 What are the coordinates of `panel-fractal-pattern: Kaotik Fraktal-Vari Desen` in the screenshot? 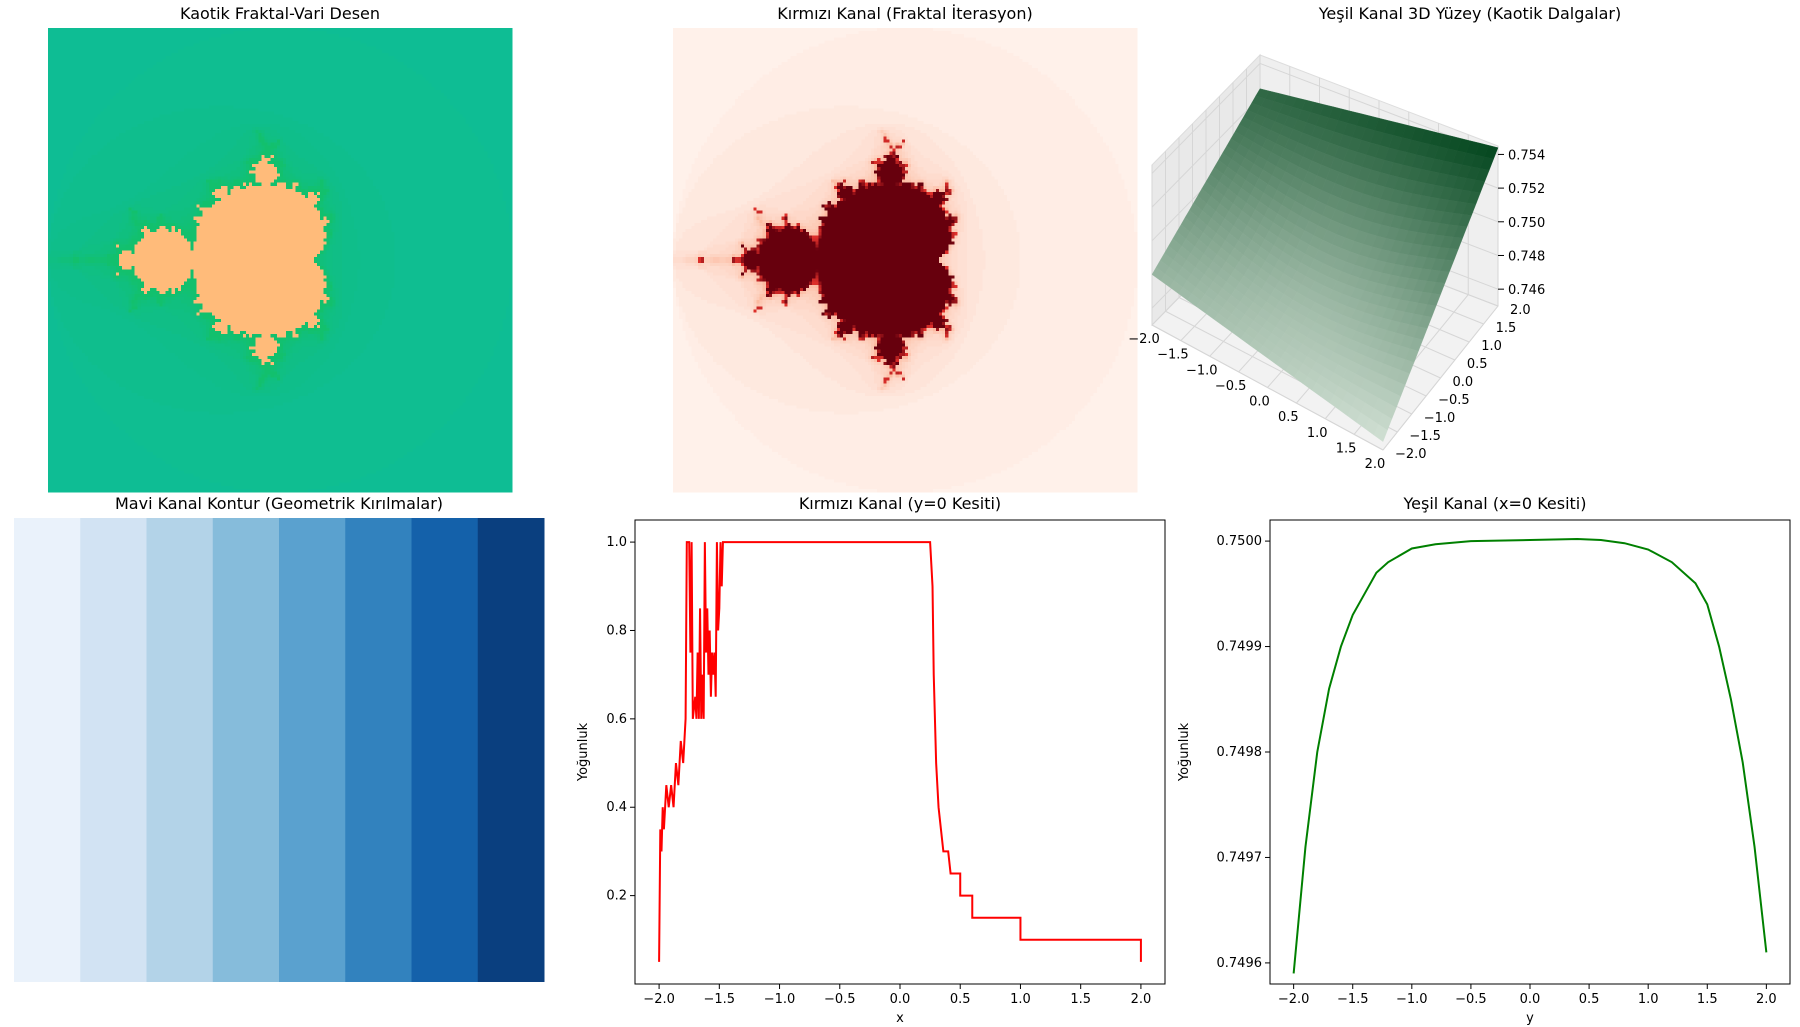 It's located at (270, 250).